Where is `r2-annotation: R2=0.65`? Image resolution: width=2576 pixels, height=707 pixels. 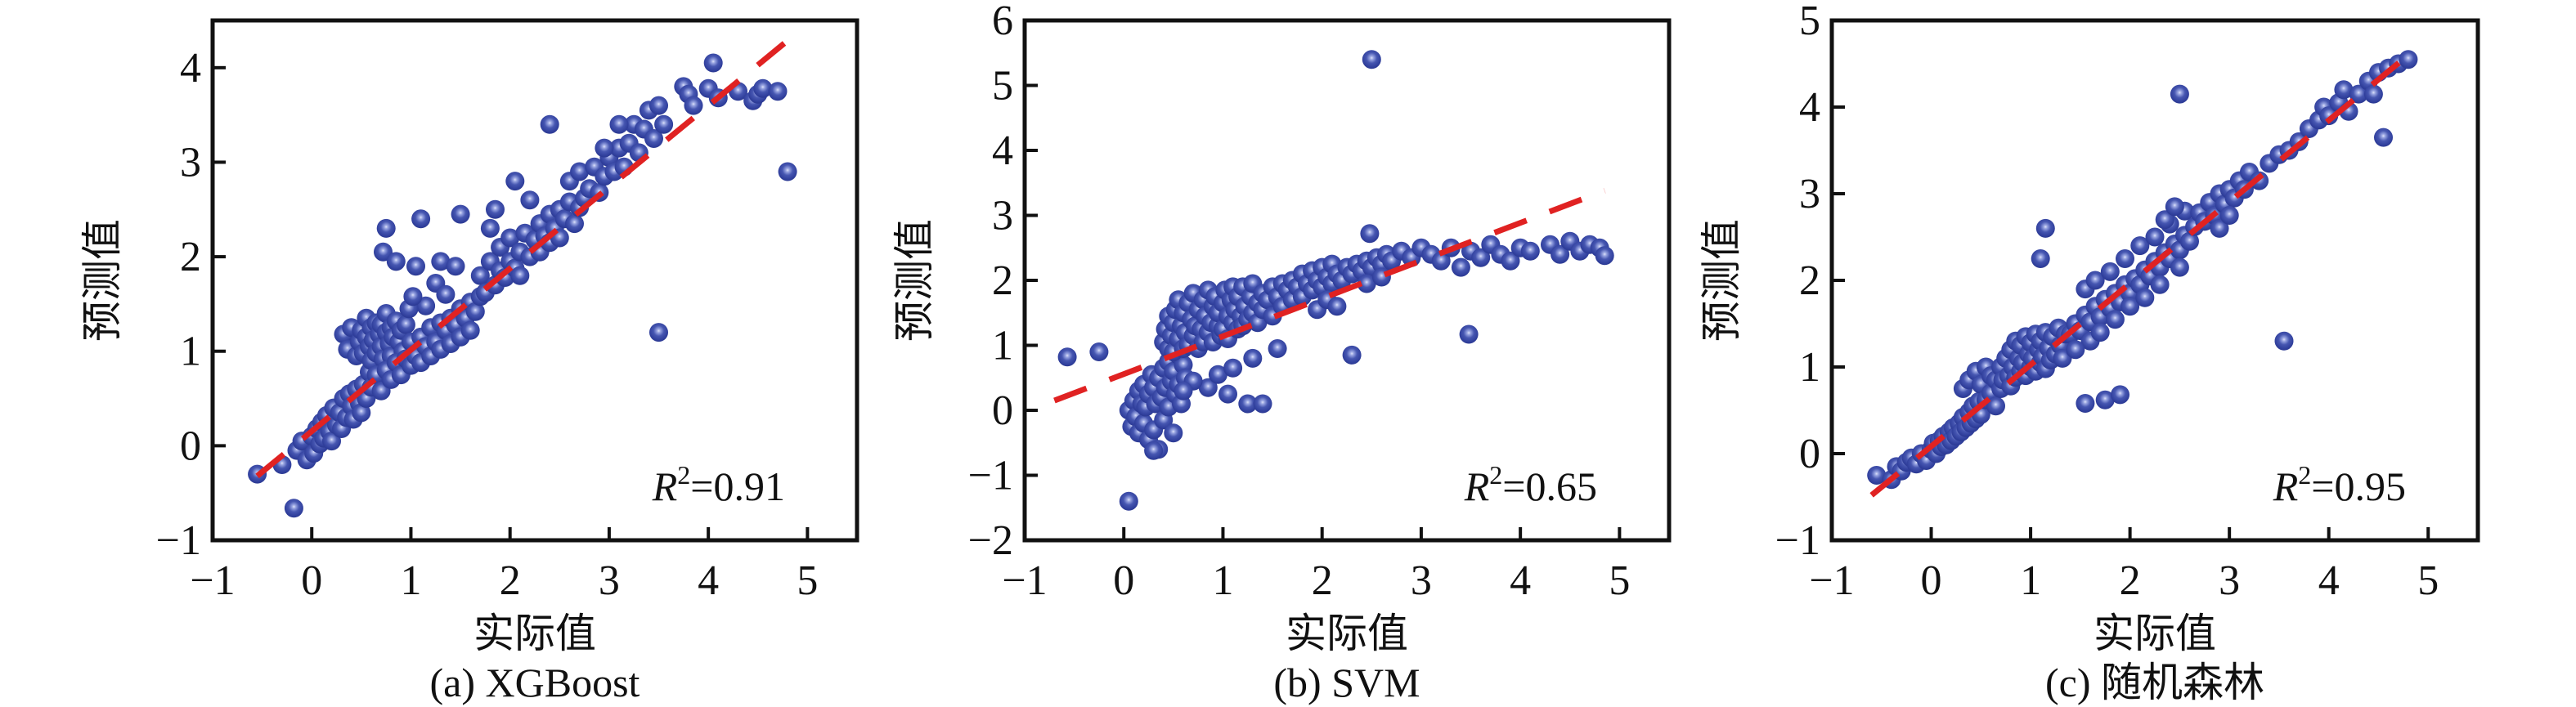 r2-annotation: R2=0.65 is located at coordinates (1530, 484).